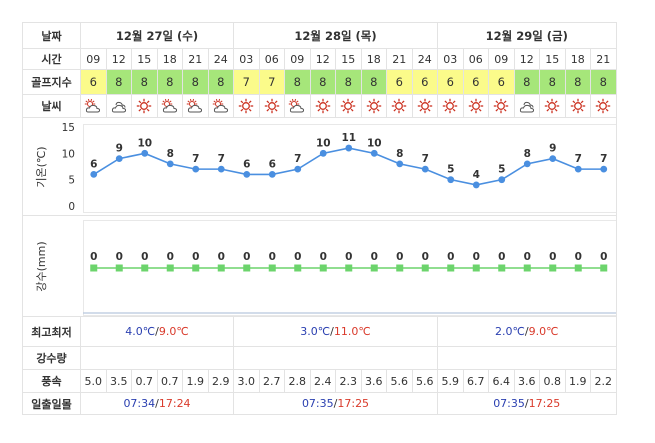  I want to click on day-3-precip, so click(527, 358).